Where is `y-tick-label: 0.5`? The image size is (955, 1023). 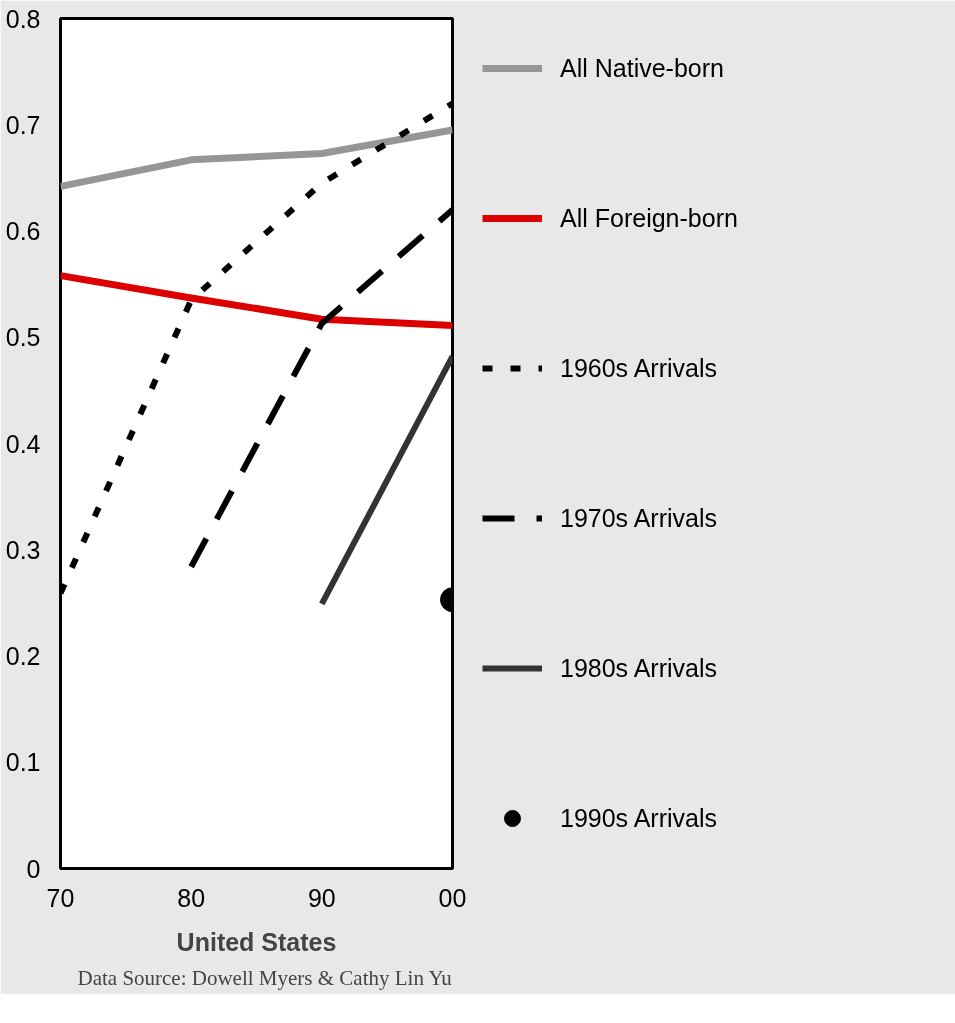 y-tick-label: 0.5 is located at coordinates (23, 337).